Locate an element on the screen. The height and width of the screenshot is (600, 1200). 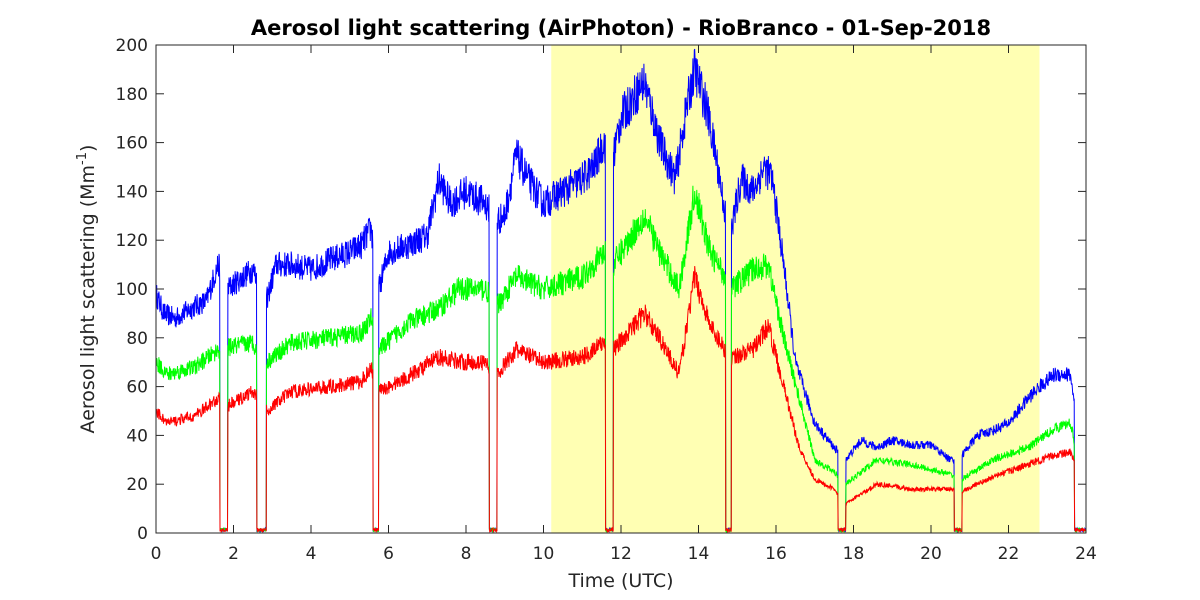
x-tick-label: 10 is located at coordinates (544, 554).